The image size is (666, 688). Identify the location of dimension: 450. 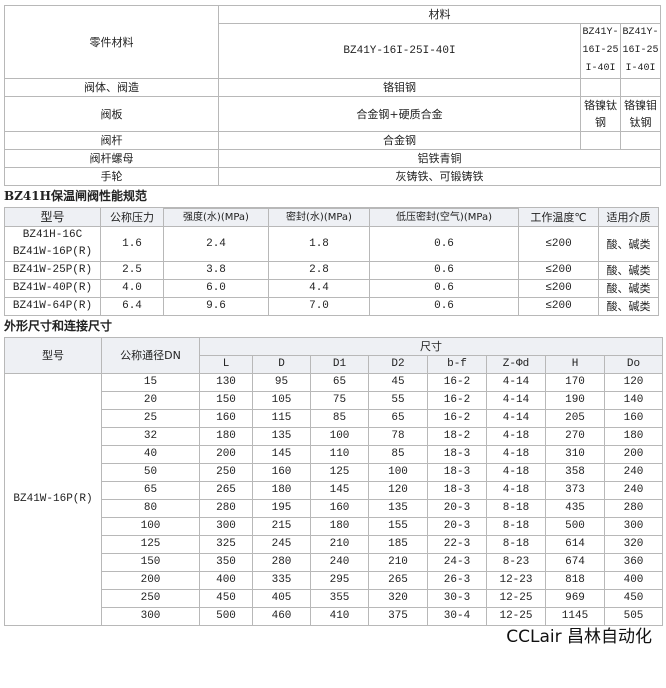
(226, 598).